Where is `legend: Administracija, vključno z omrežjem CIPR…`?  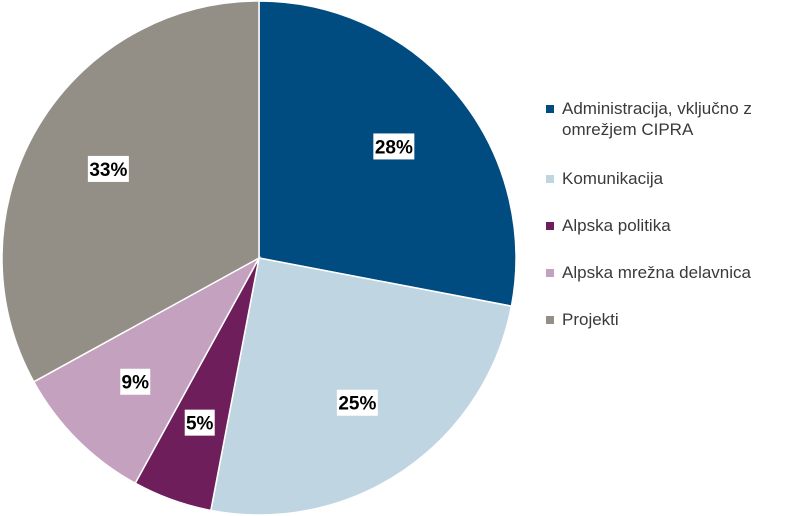
legend: Administracija, vključno z omrežjem CIPR… is located at coordinates (671, 214).